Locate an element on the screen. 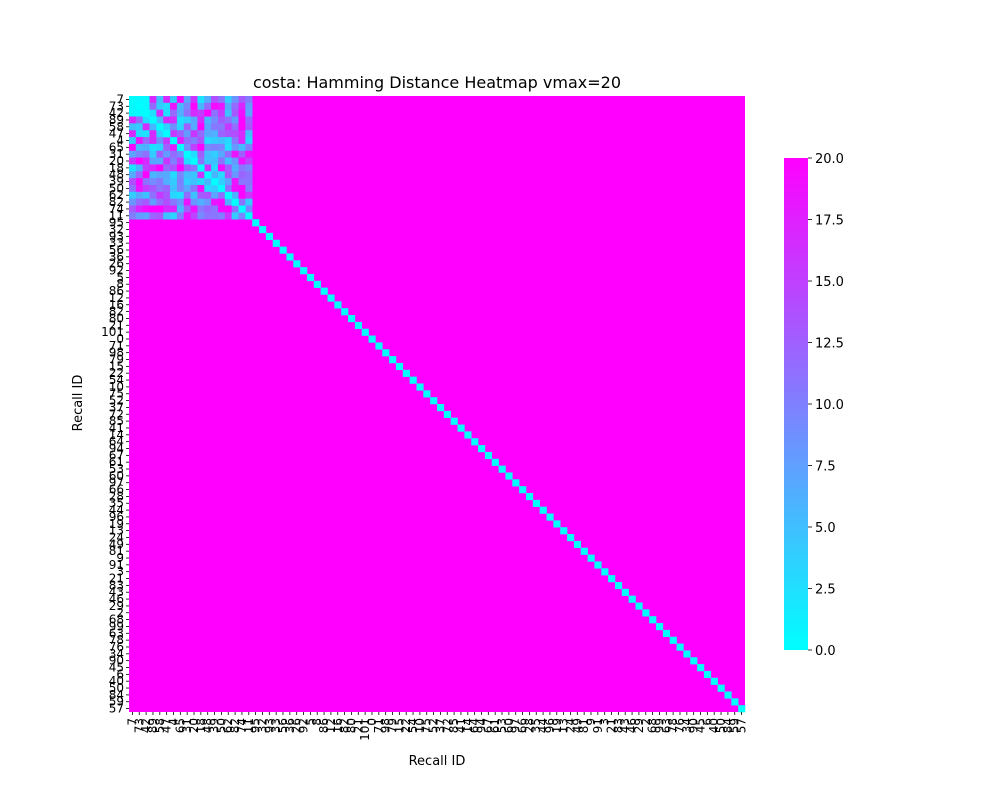 The image size is (1000, 800). y-tick-label: 68 is located at coordinates (116, 620).